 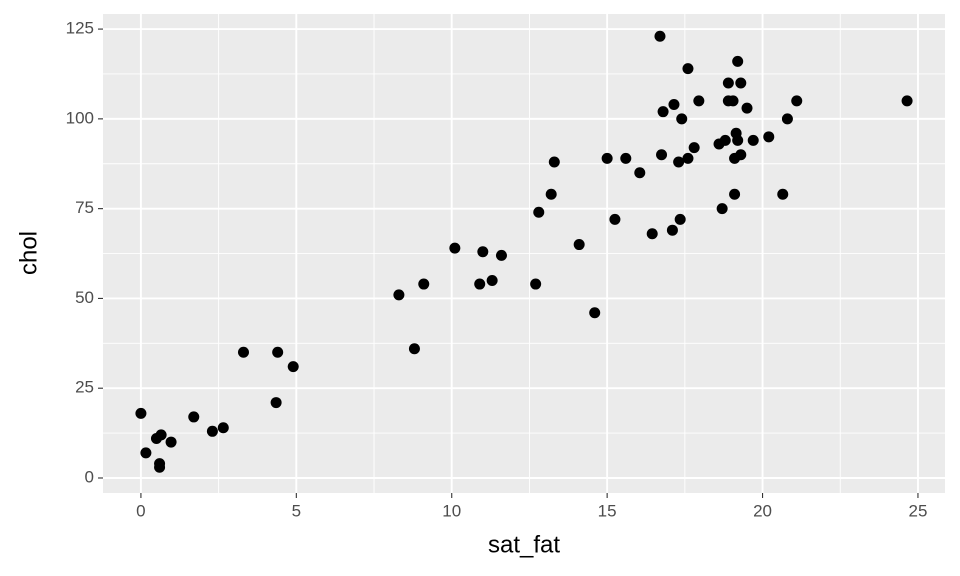 What do you see at coordinates (89, 476) in the screenshot?
I see `y-tick-label: 0` at bounding box center [89, 476].